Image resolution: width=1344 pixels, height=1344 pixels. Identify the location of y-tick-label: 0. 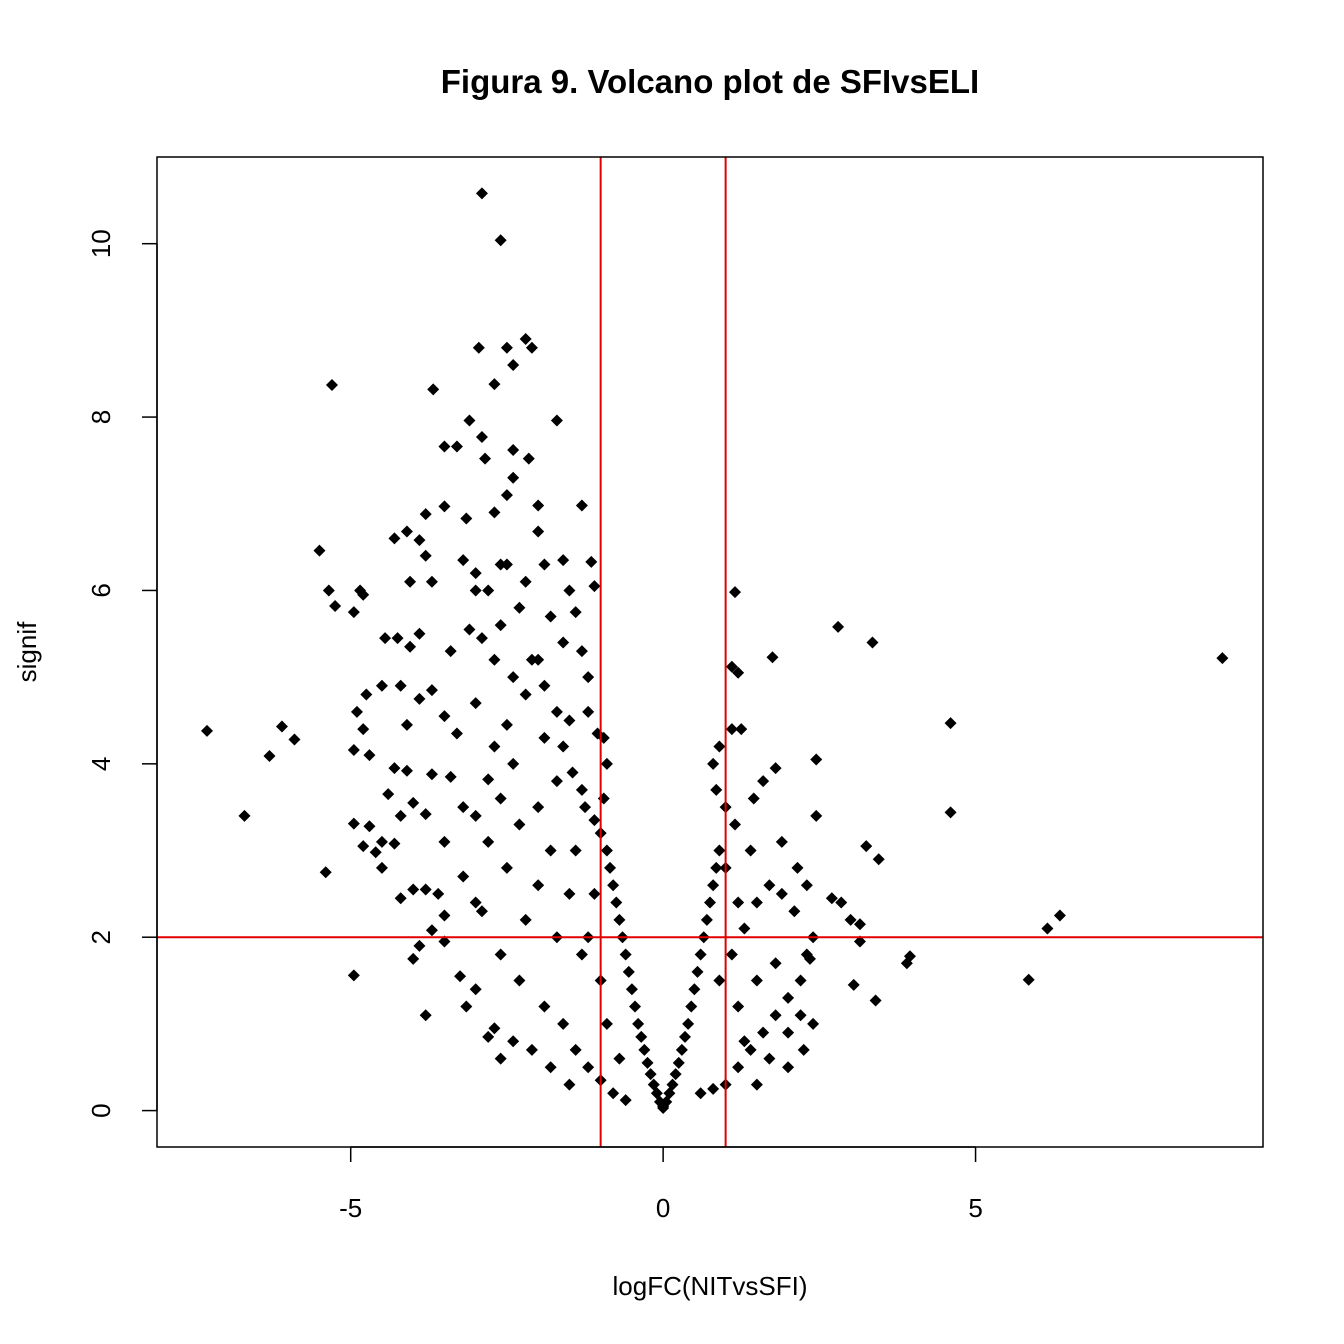
(101, 1110).